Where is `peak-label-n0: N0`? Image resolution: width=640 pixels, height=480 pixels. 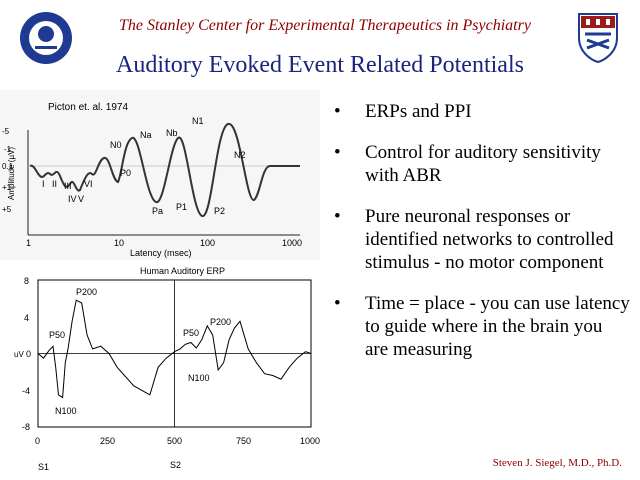
peak-label-n0: N0 is located at coordinates (116, 145).